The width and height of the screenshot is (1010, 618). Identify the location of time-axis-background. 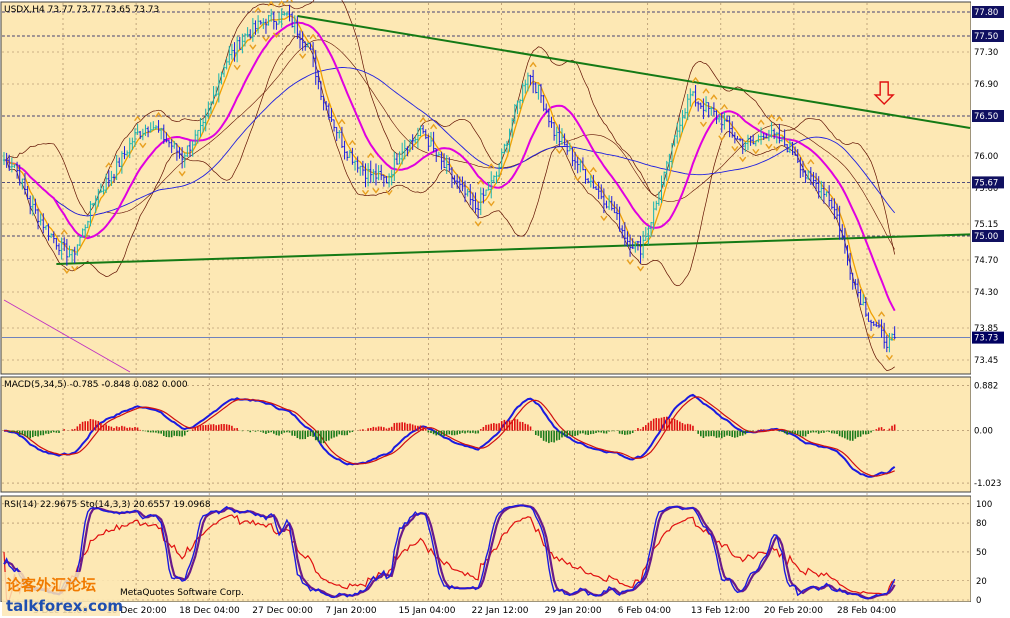
(505, 610).